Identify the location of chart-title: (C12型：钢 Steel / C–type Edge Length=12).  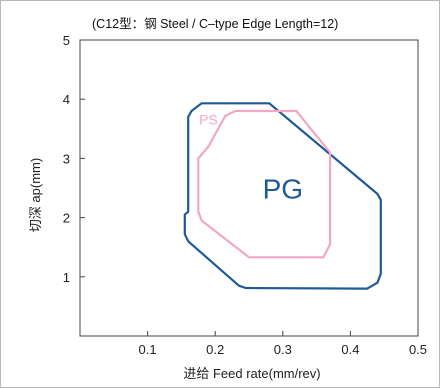
(215, 24).